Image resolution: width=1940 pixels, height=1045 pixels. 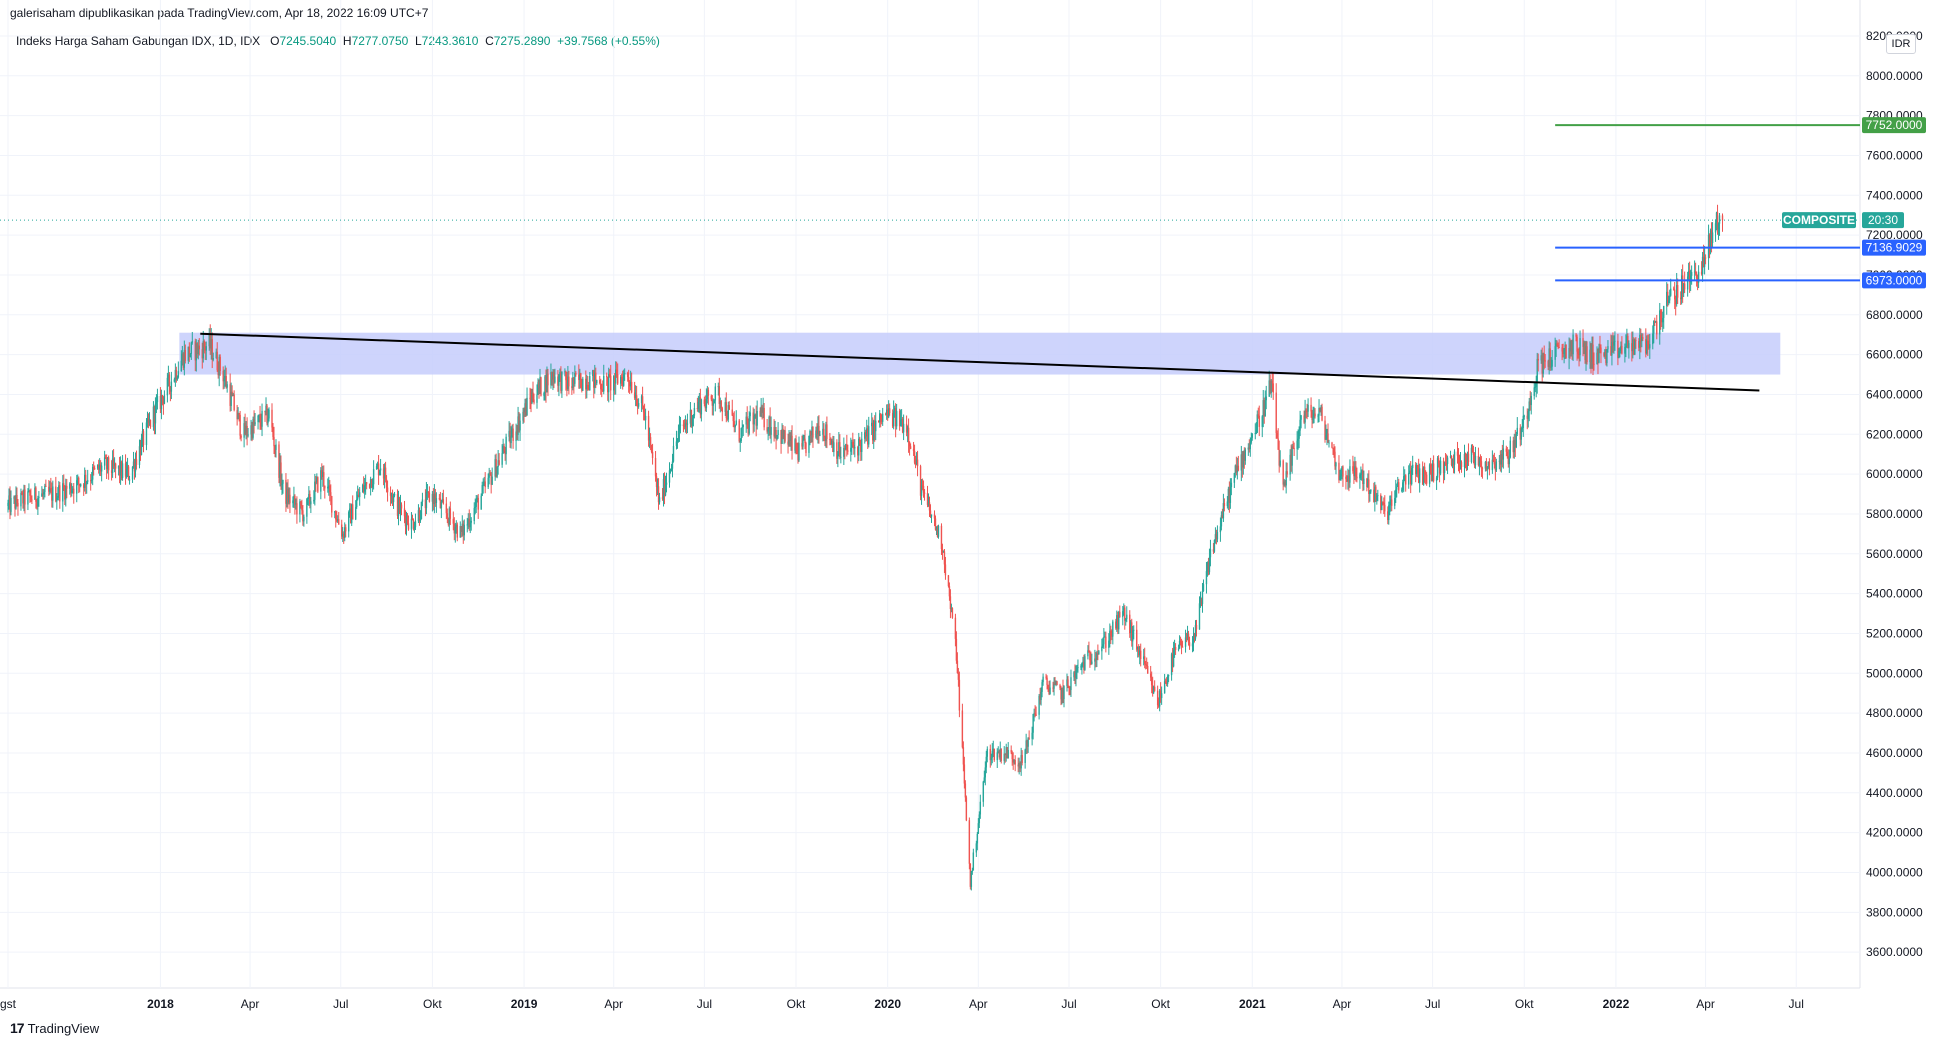 What do you see at coordinates (432, 1004) in the screenshot?
I see `time-tick-label: Okt` at bounding box center [432, 1004].